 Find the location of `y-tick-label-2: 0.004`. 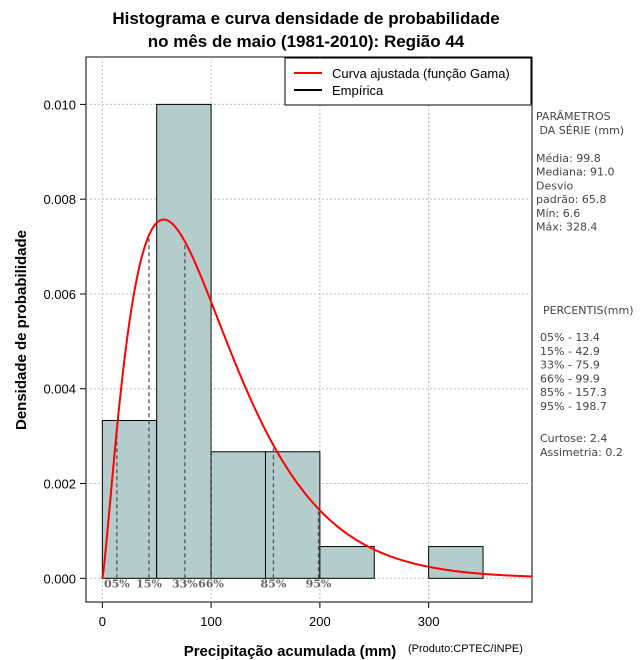

y-tick-label-2: 0.004 is located at coordinates (59, 389).